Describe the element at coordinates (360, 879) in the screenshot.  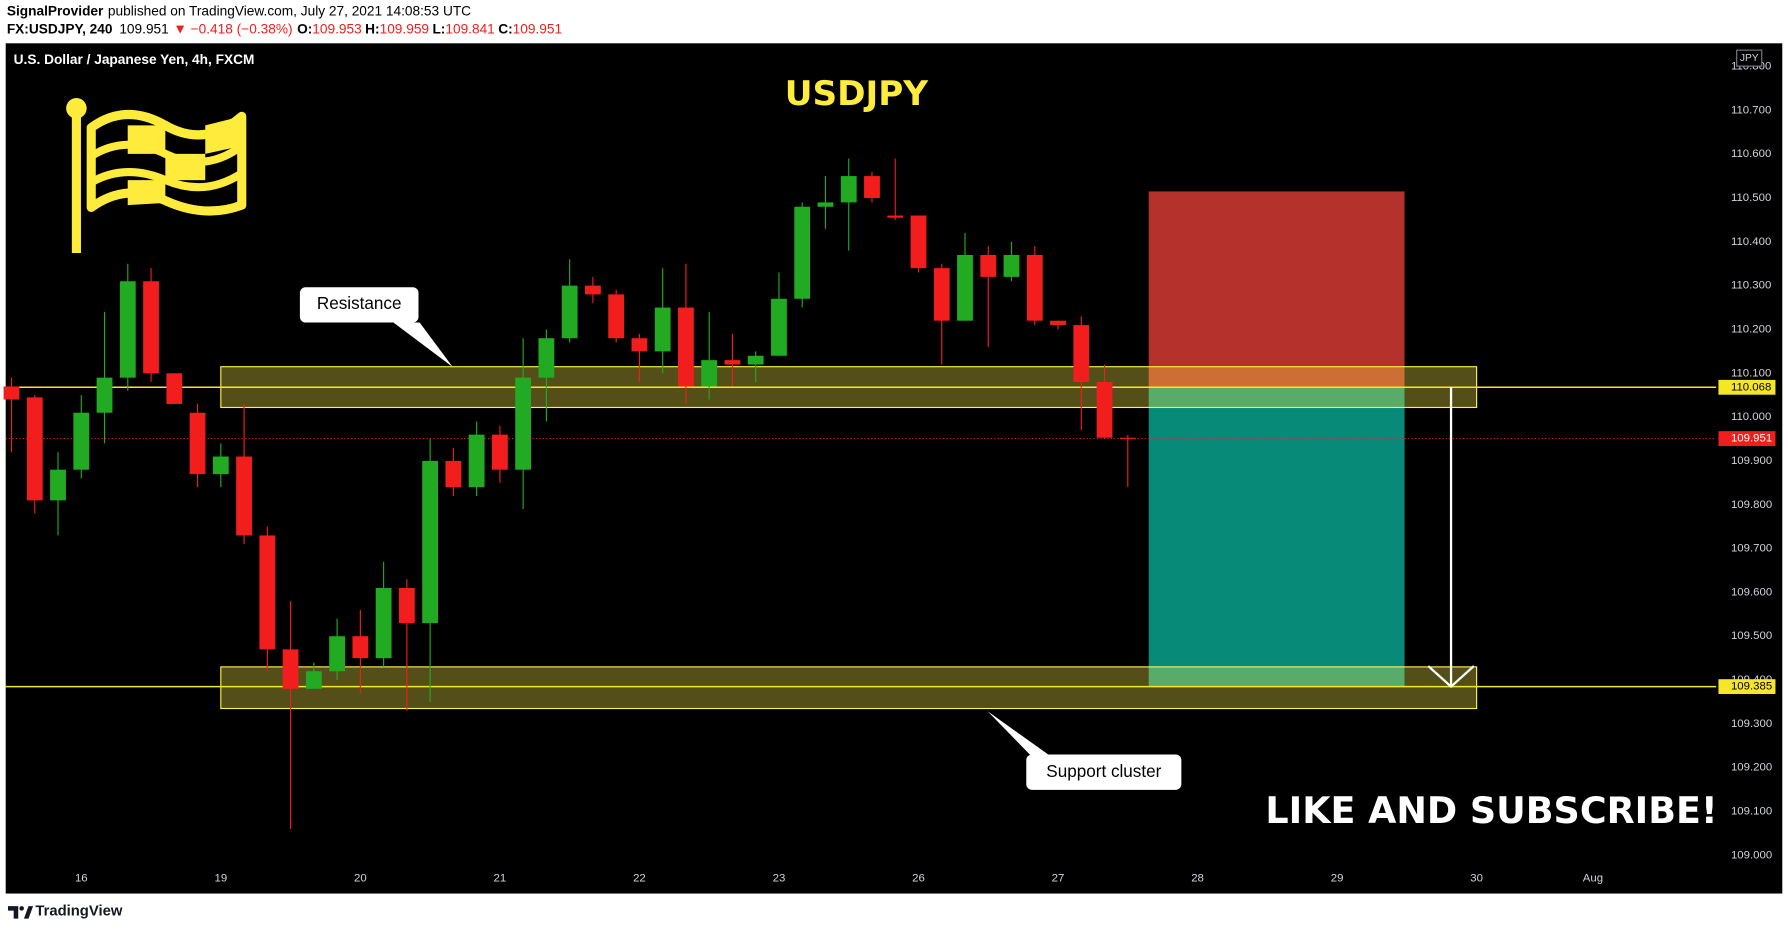
I see `x-tick-label: 20` at that location.